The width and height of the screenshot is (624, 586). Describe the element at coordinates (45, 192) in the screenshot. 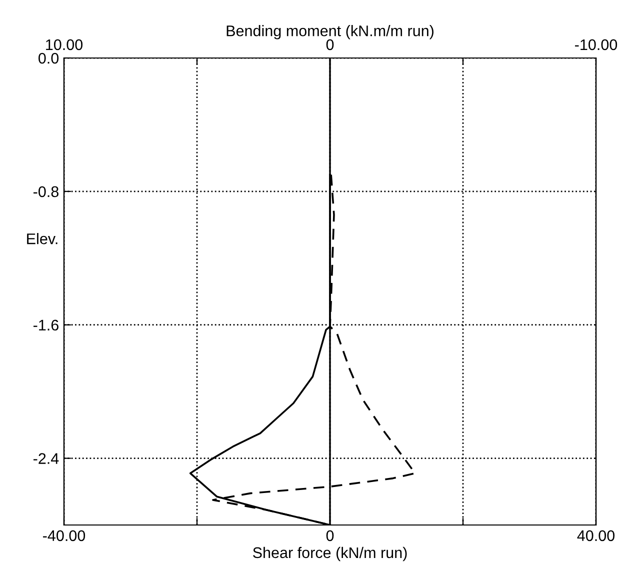

I see `y-tick-label: -0.8` at that location.